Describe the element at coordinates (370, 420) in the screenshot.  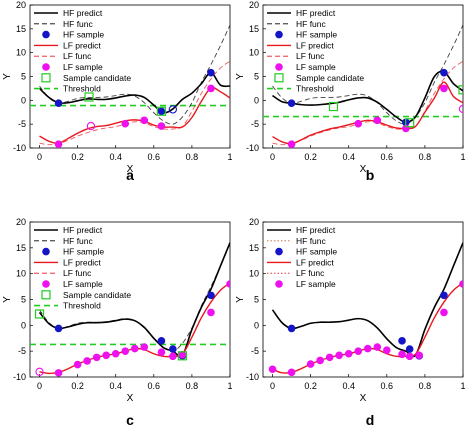
I see `panel-label: d` at that location.